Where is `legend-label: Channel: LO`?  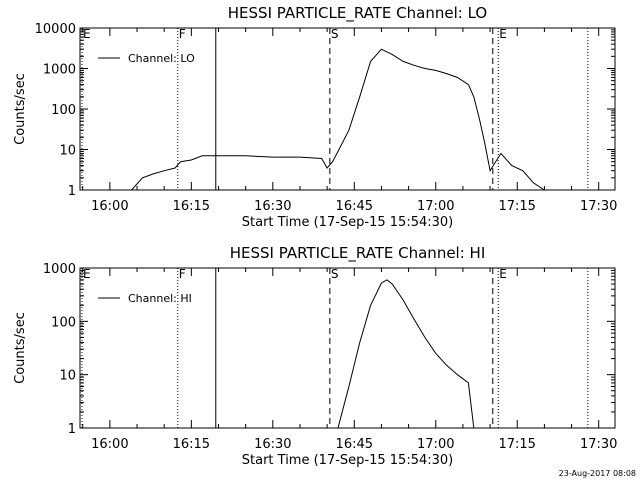 legend-label: Channel: LO is located at coordinates (161, 58).